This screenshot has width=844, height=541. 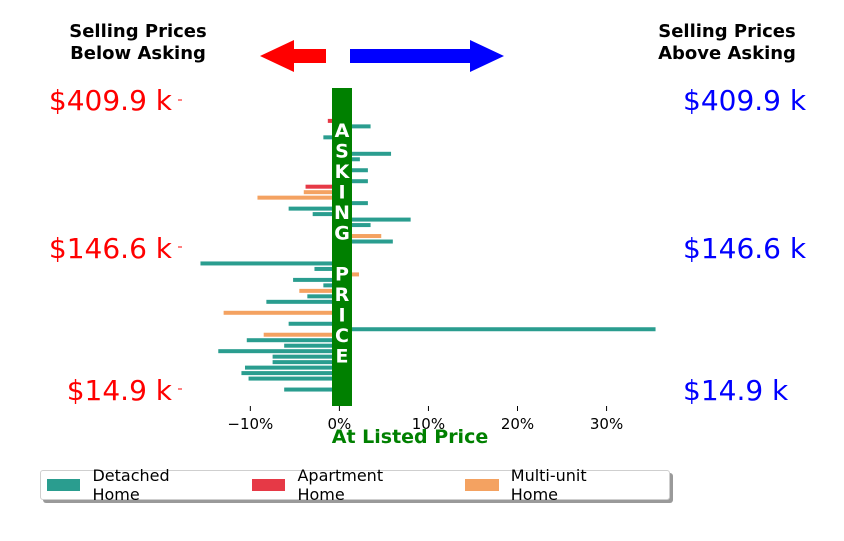 I want to click on y-ticks, so click(x=180, y=244).